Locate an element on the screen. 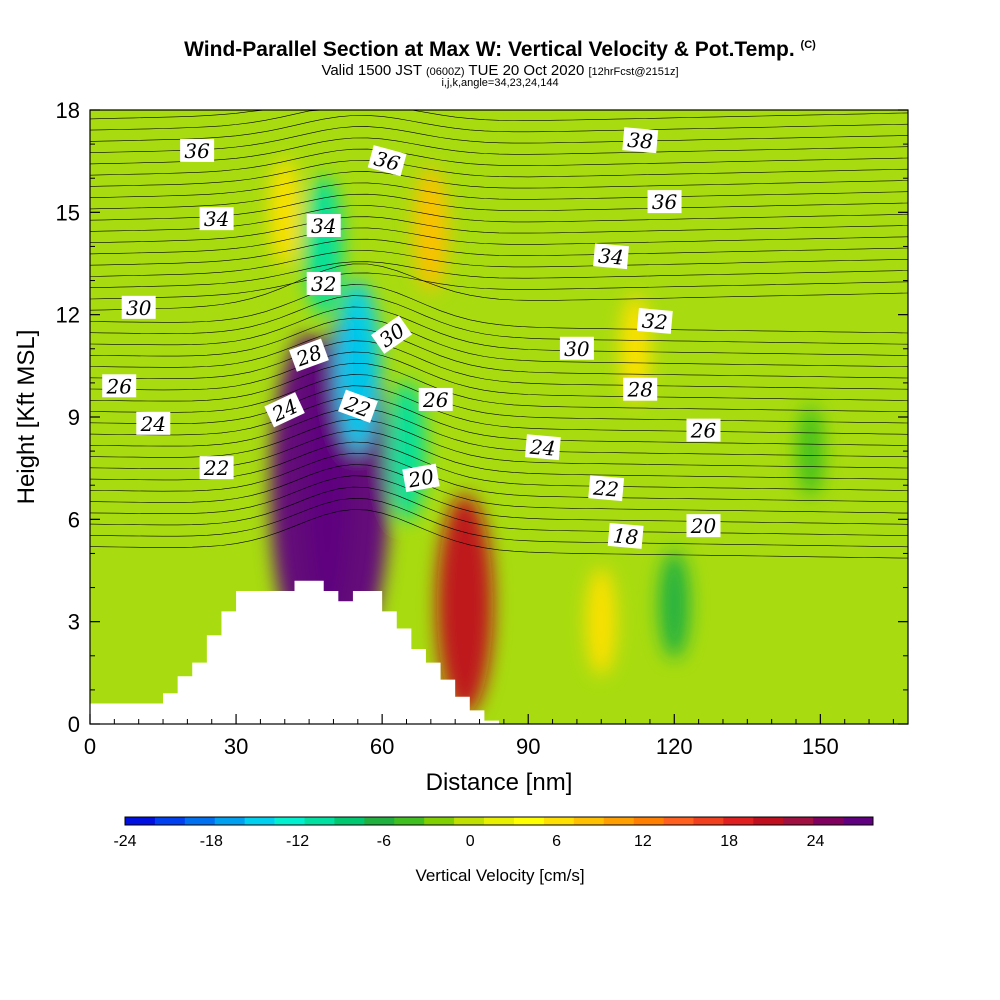 The image size is (1000, 1000). valid-date: TUE 20 Oct 2020 is located at coordinates (526, 70).